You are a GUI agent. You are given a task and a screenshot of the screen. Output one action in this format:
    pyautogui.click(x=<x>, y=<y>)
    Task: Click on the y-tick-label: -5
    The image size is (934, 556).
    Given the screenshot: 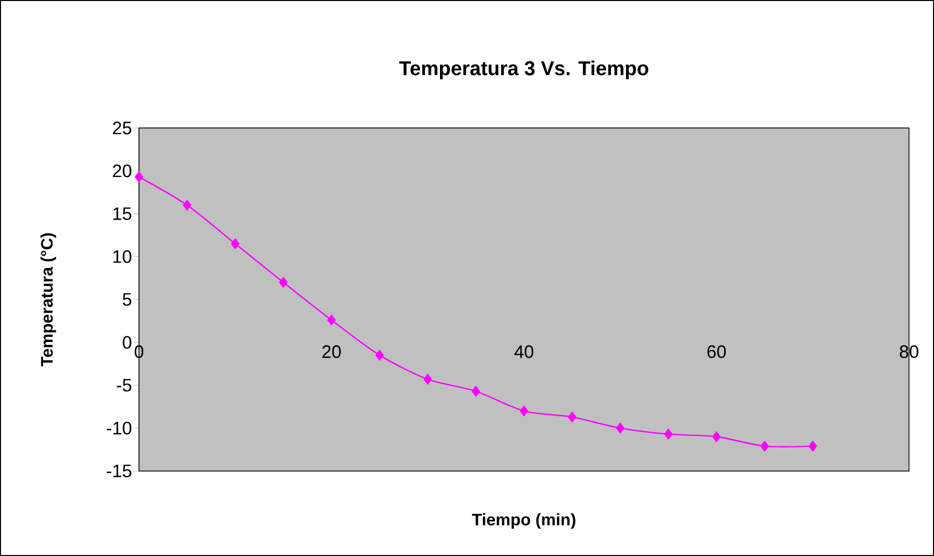 What is the action you would take?
    pyautogui.click(x=124, y=385)
    